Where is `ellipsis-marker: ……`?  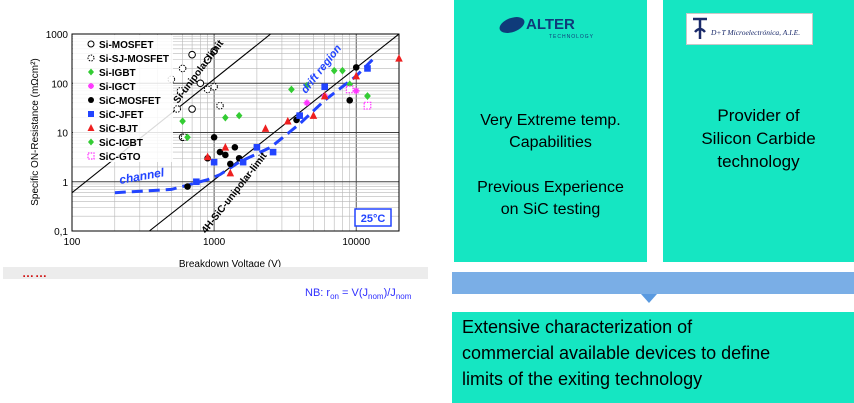
ellipsis-marker: …… is located at coordinates (35, 273).